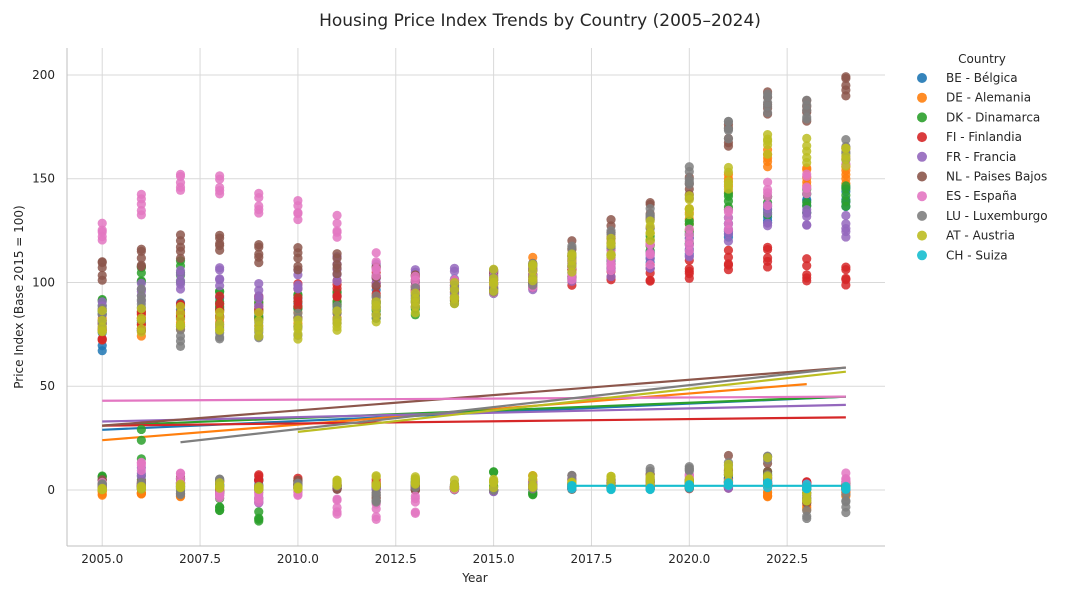  What do you see at coordinates (977, 255) in the screenshot?
I see `ch-legend-label: CH - Suiza` at bounding box center [977, 255].